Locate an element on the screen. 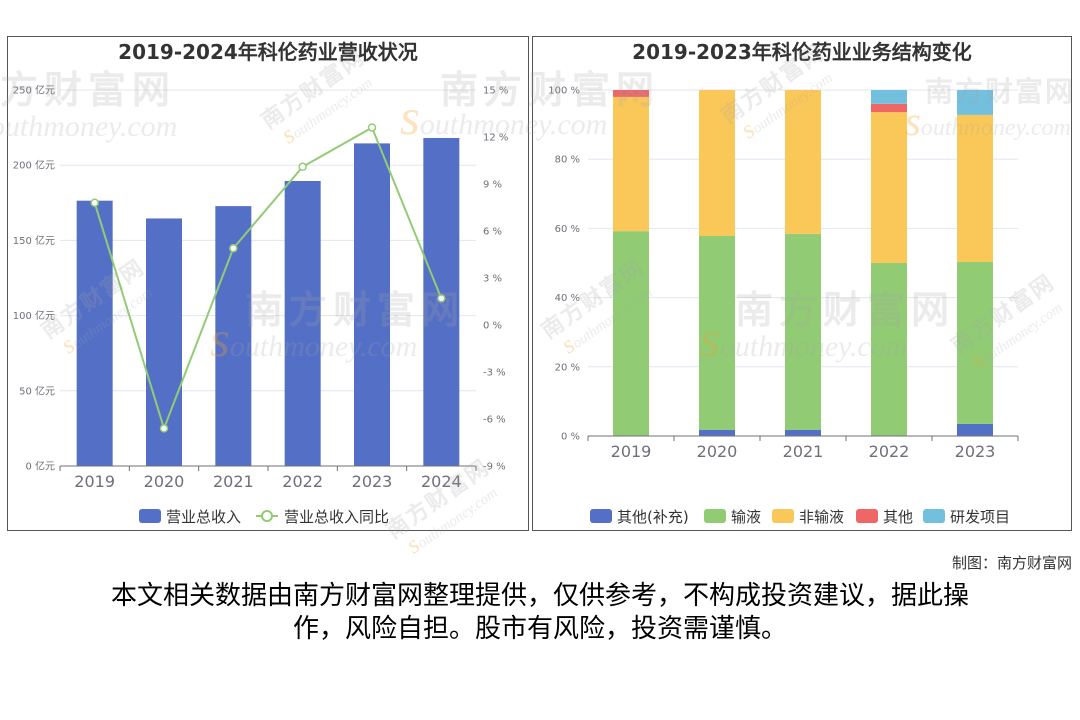  x-tick-label: 2024 is located at coordinates (441, 481).